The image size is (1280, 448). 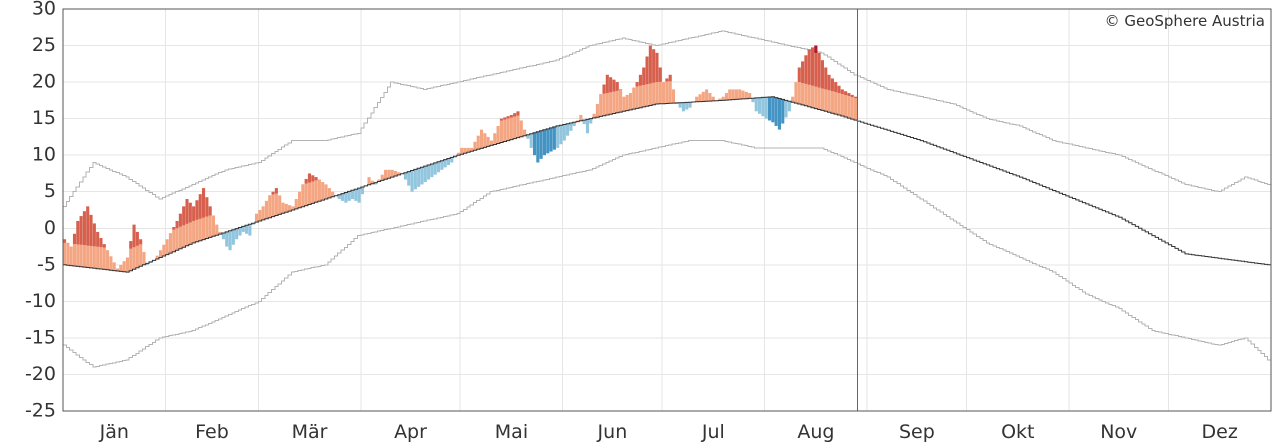 What do you see at coordinates (40, 411) in the screenshot?
I see `y-tick-label: -25` at bounding box center [40, 411].